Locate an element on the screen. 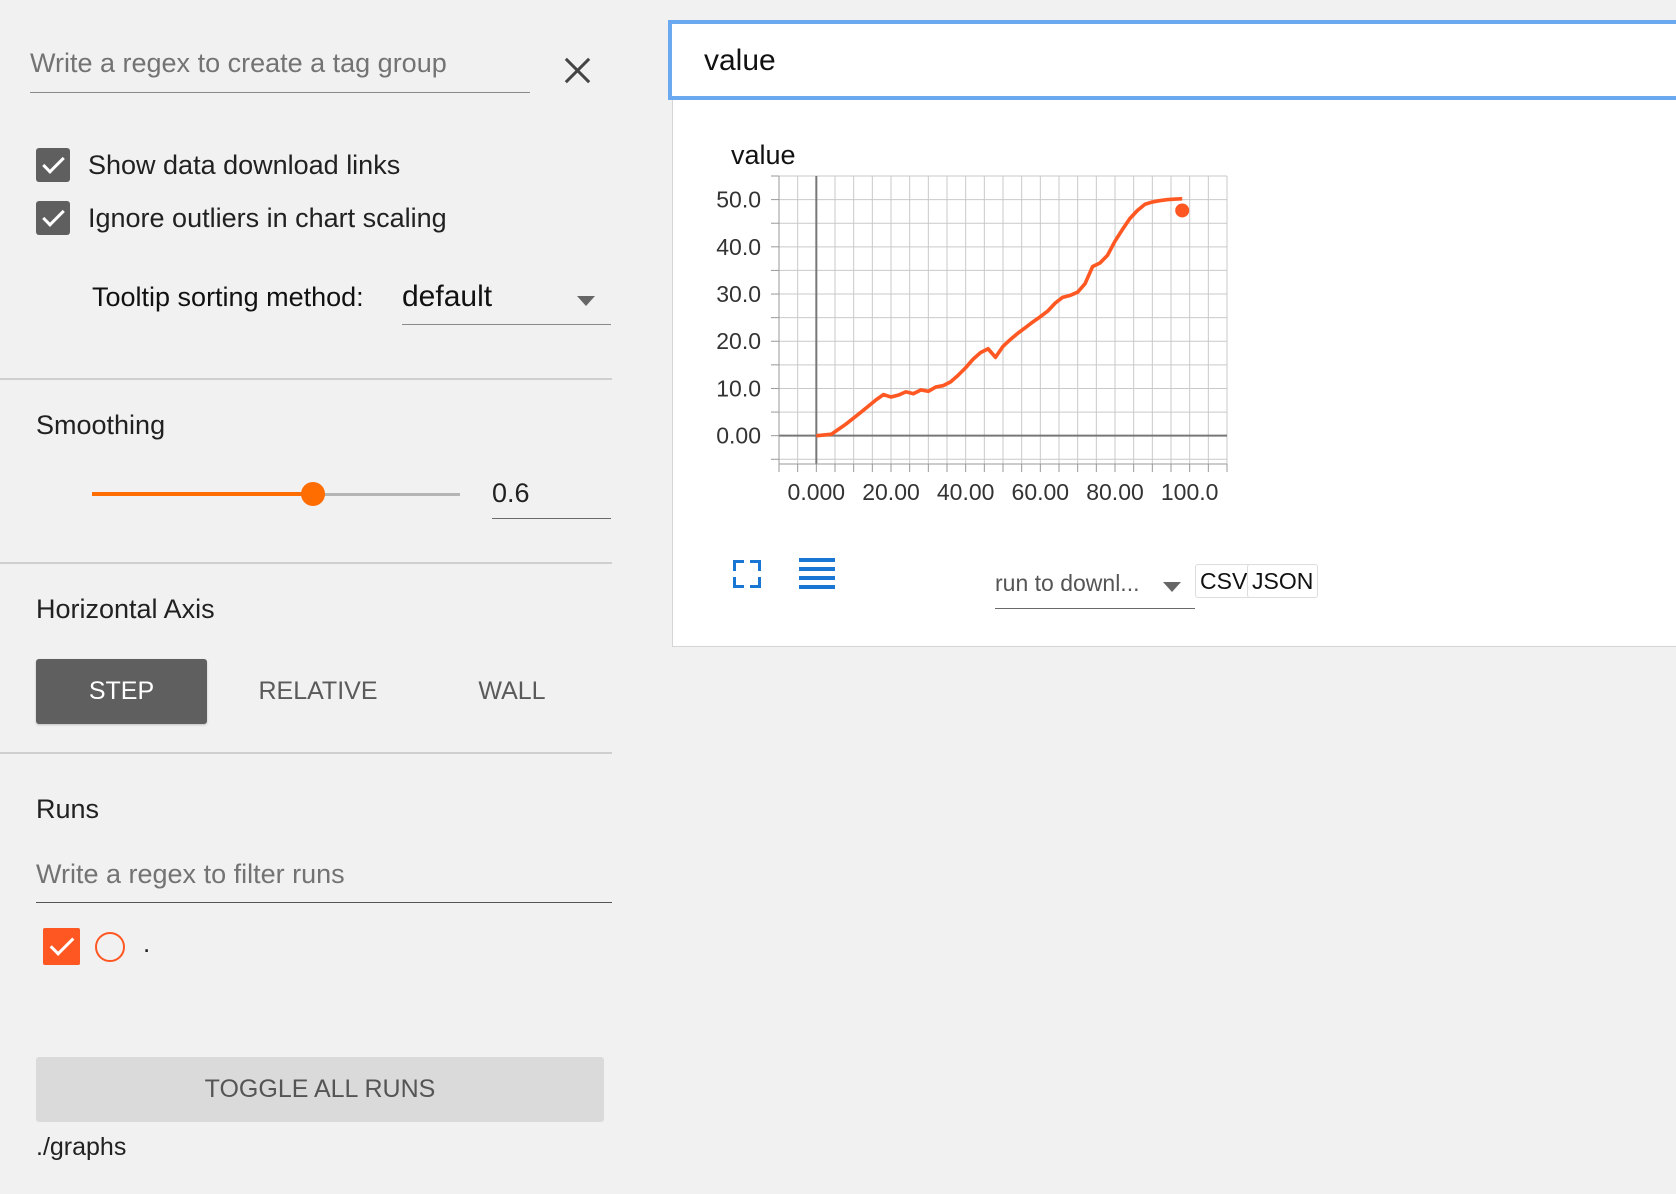 The width and height of the screenshot is (1676, 1194). smoothing-value-input: 0.6 is located at coordinates (551, 494).